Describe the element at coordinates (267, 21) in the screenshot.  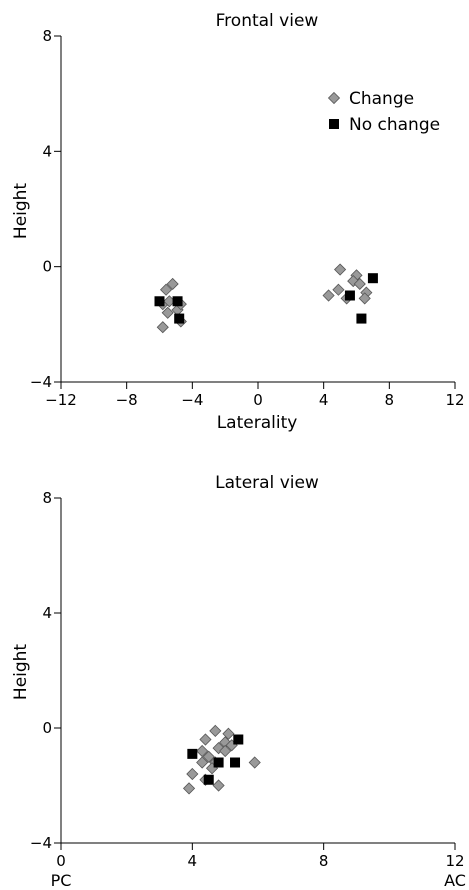
I see `chart-title: Frontal view` at that location.